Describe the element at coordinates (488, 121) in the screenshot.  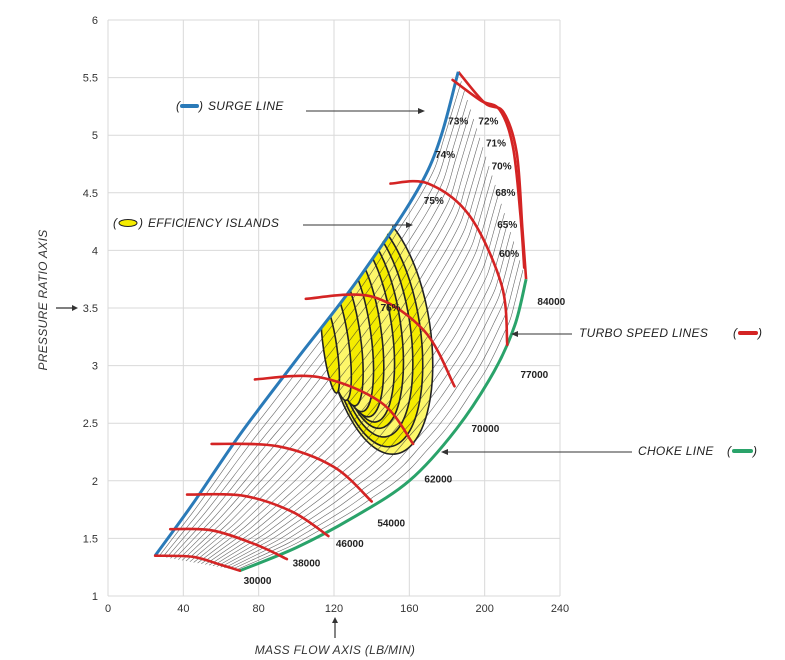
I see `efficiency-label: 72%` at that location.